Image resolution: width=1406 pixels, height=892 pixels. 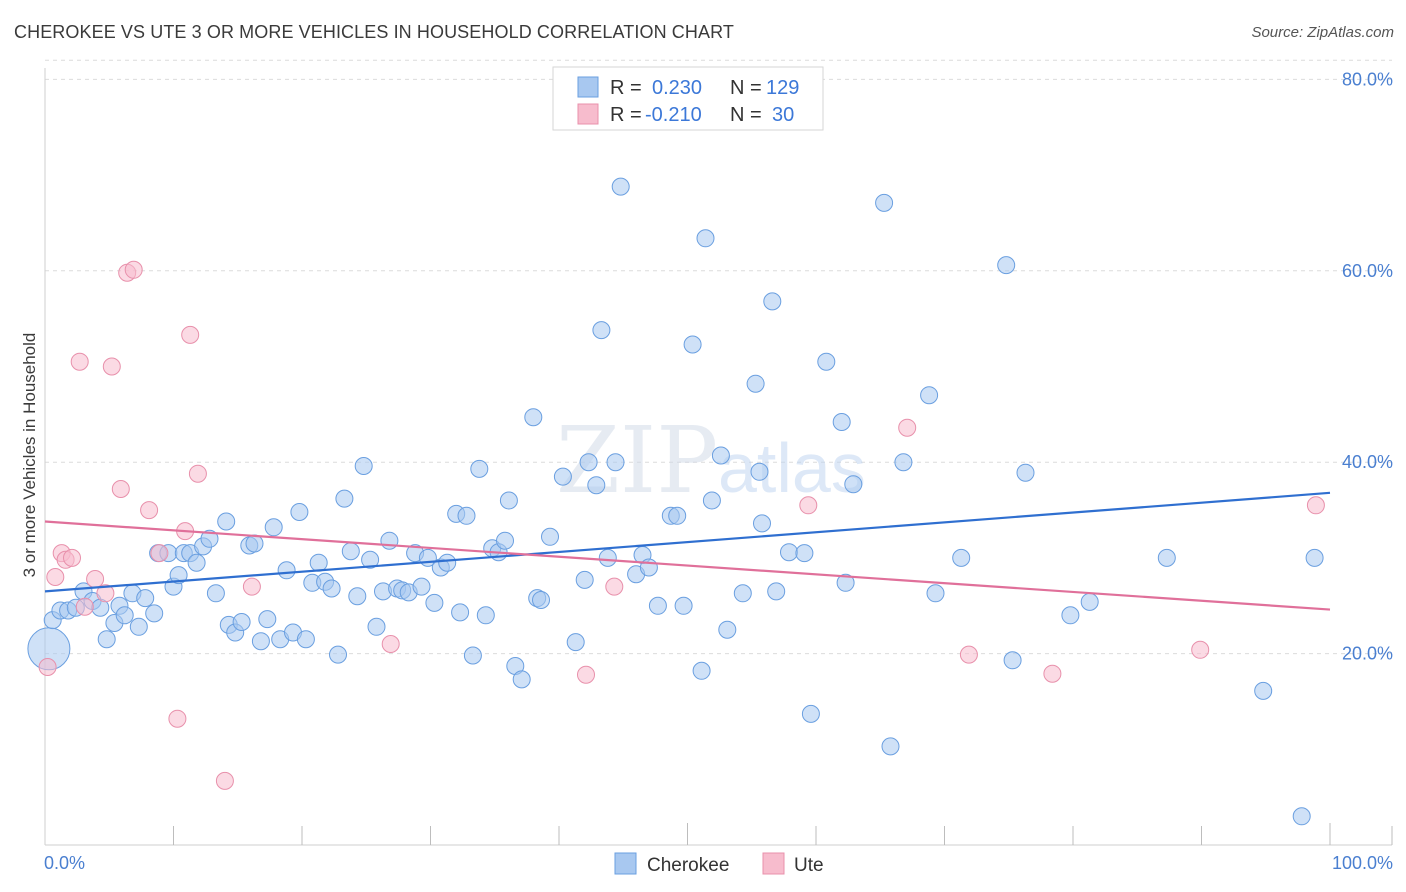 I want to click on cherokee-trend-line, so click(x=687, y=542).